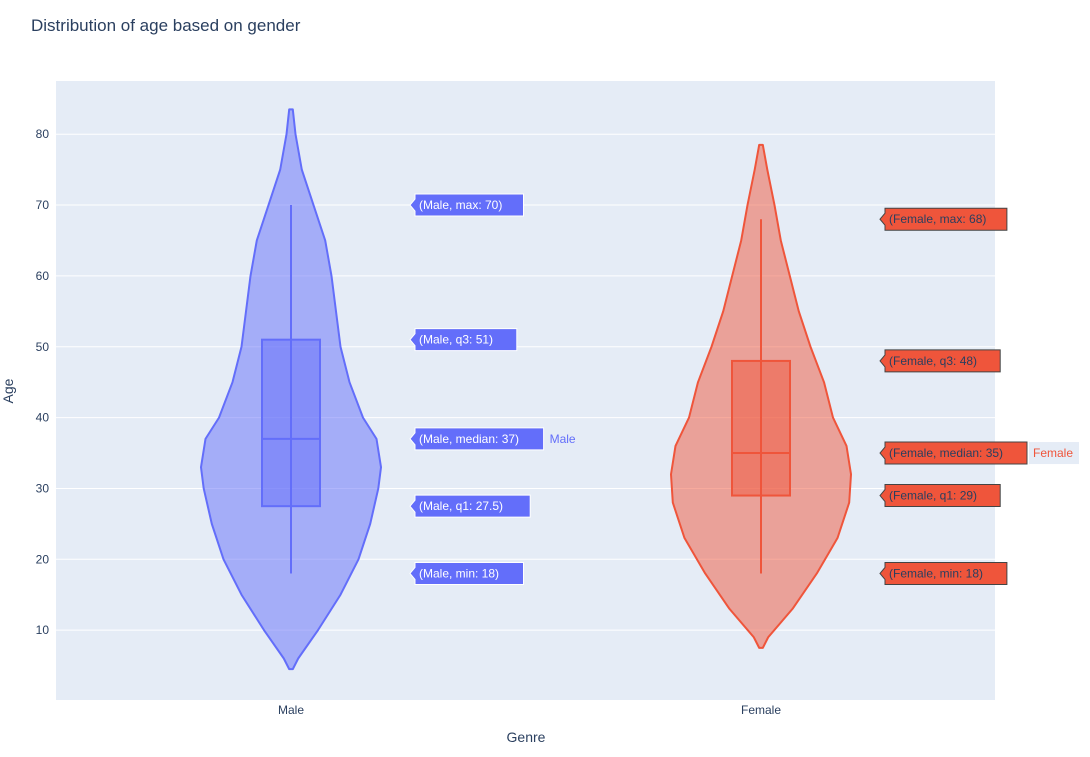 The width and height of the screenshot is (1090, 757). I want to click on x-axis-title: Genre, so click(526, 737).